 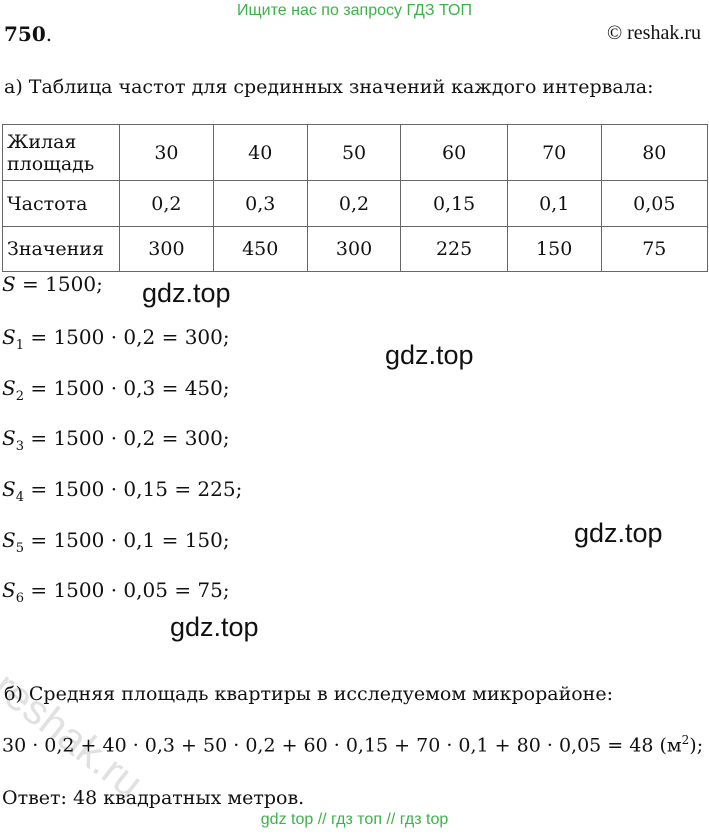 I want to click on equation-rhs: = 1500;, so click(x=59, y=284).